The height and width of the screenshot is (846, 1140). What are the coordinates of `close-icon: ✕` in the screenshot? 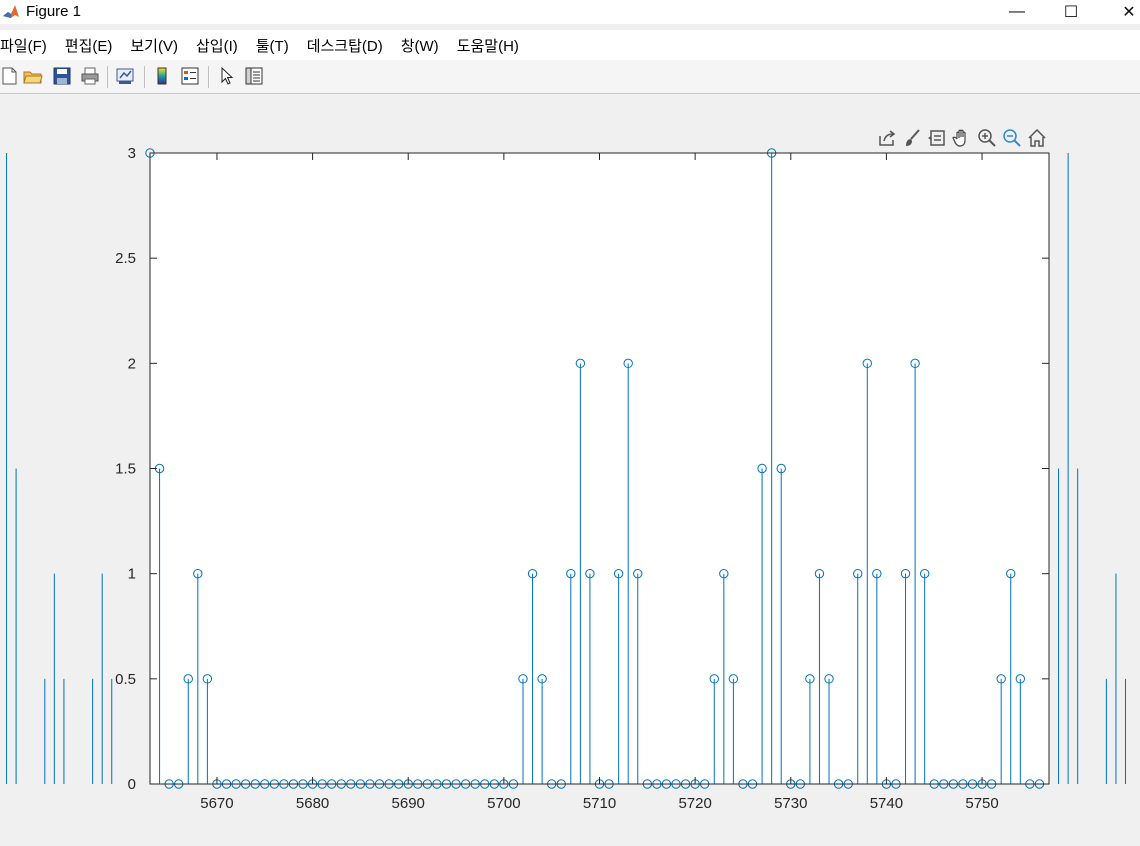 It's located at (1129, 12).